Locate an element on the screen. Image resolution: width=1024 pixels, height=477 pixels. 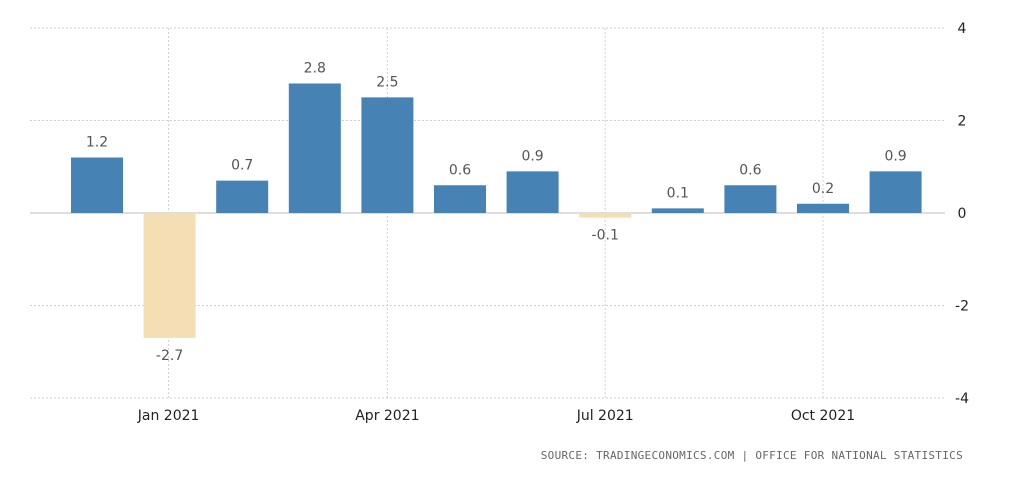
data-label: 2.8 is located at coordinates (315, 69).